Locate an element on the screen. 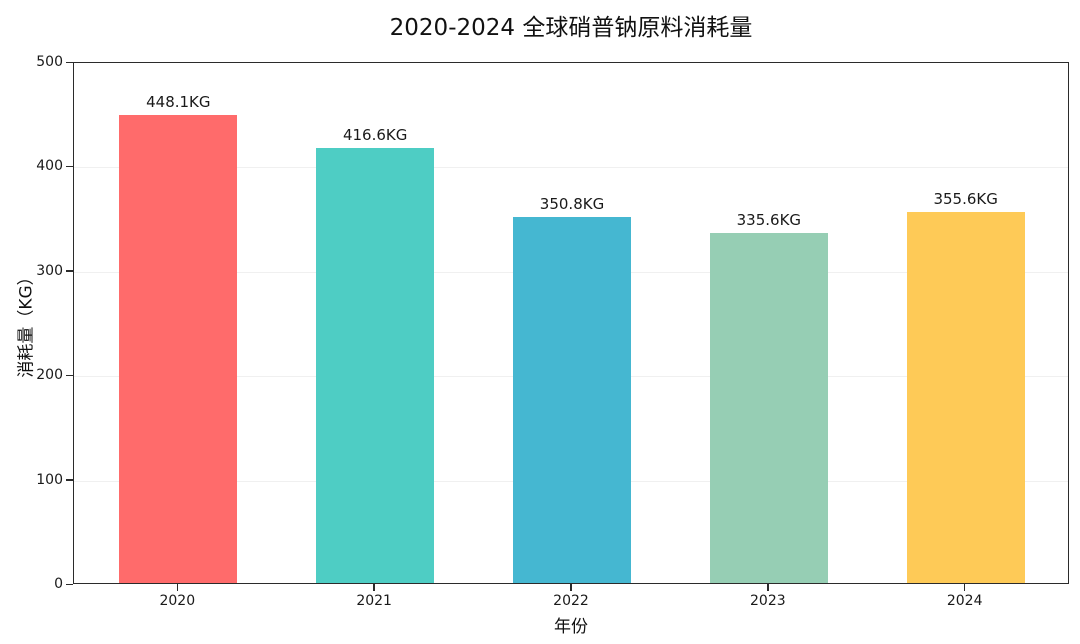 The image size is (1080, 644). bar-value-label: 416.6KG is located at coordinates (375, 135).